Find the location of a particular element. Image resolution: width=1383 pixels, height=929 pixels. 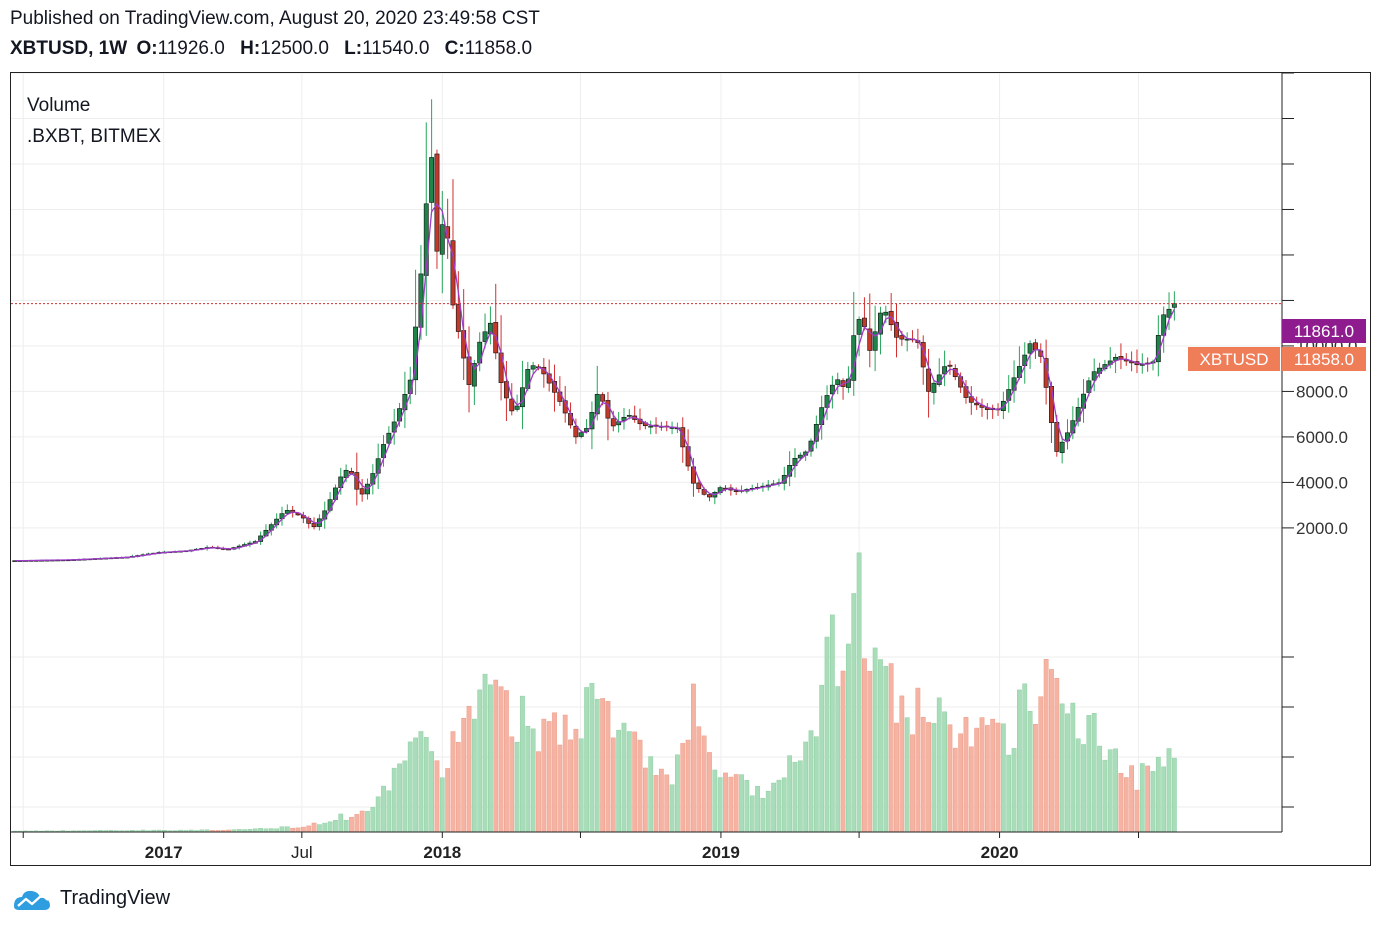

low-label: L: is located at coordinates (353, 48).